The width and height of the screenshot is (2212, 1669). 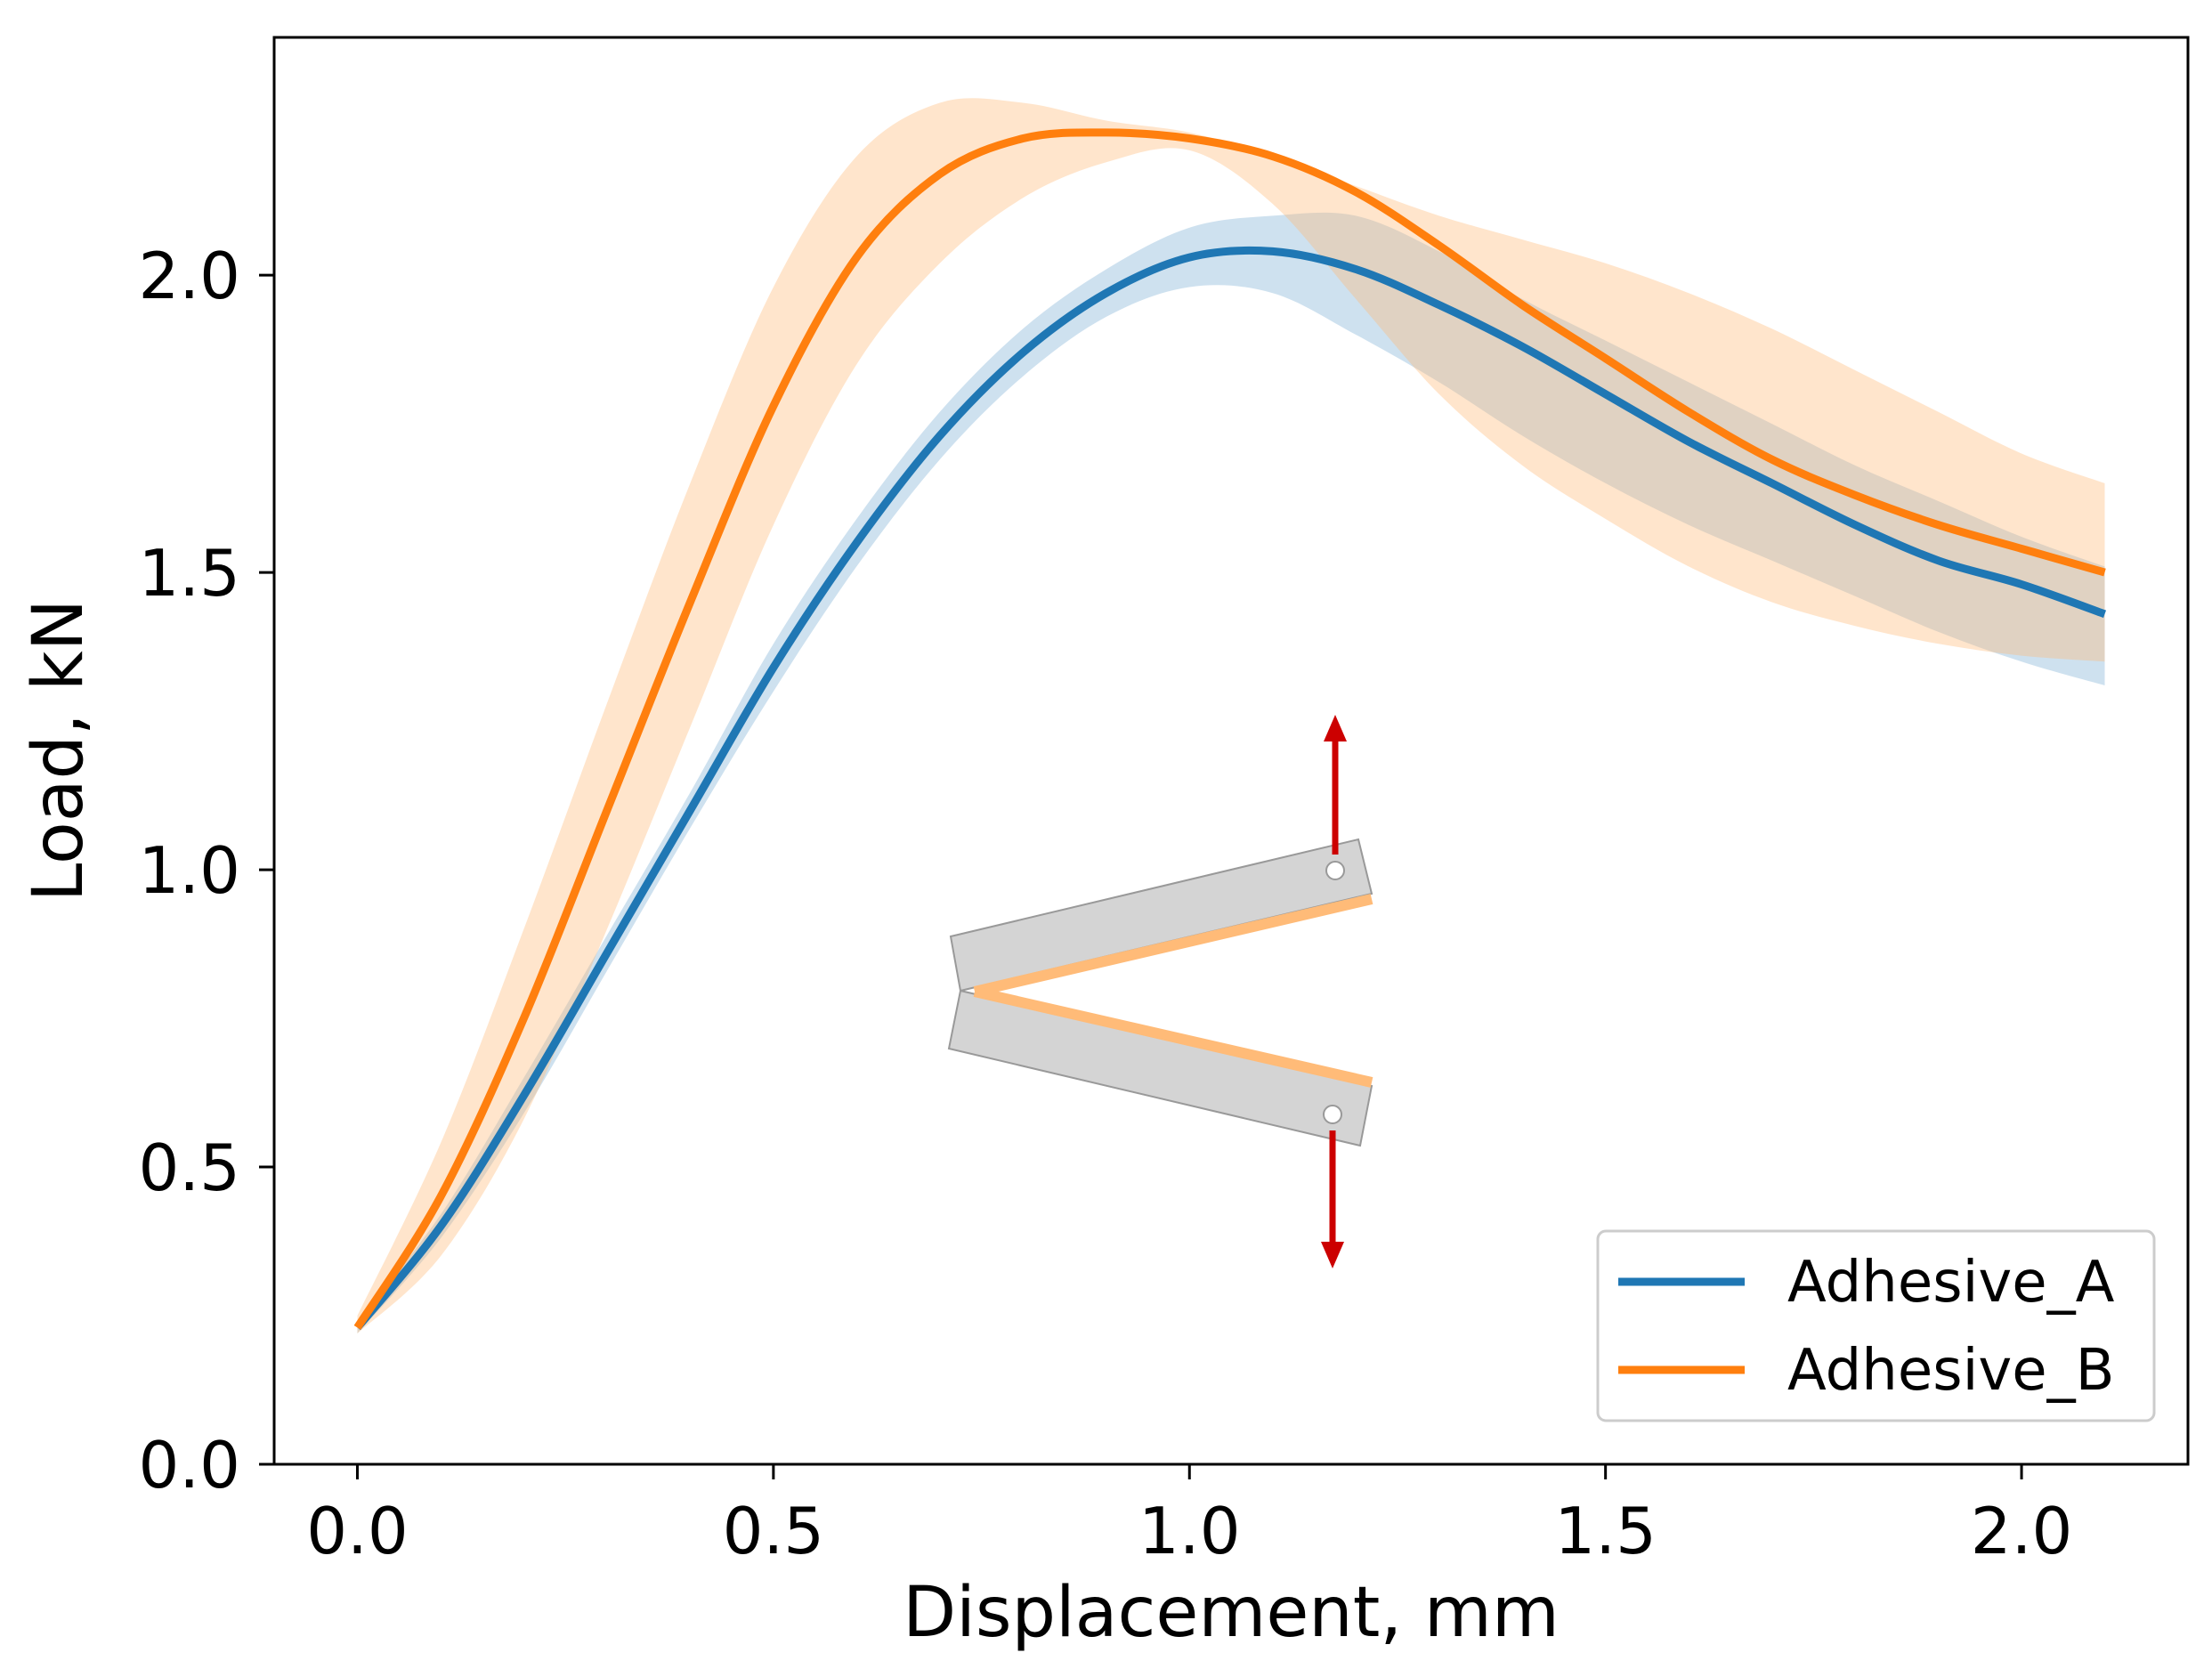 I want to click on upper-force-arrowhead, so click(x=1336, y=728).